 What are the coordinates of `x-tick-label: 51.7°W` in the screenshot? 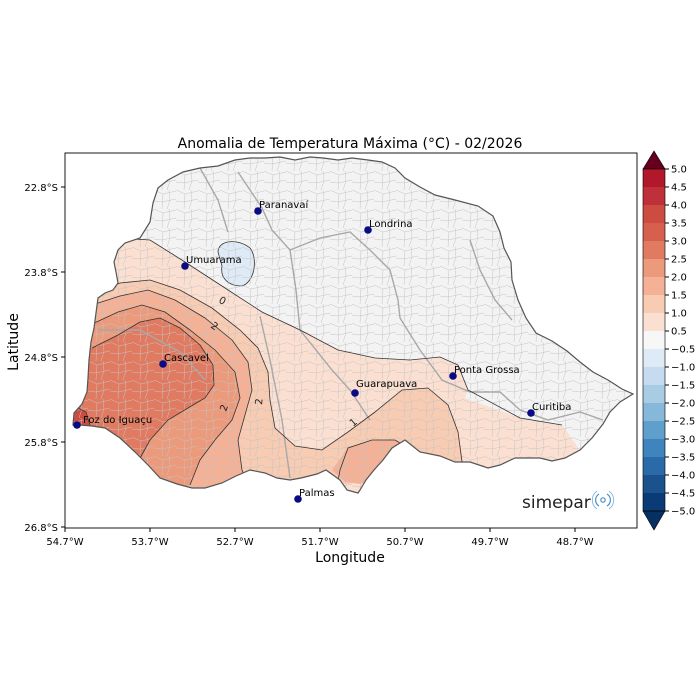 It's located at (319, 542).